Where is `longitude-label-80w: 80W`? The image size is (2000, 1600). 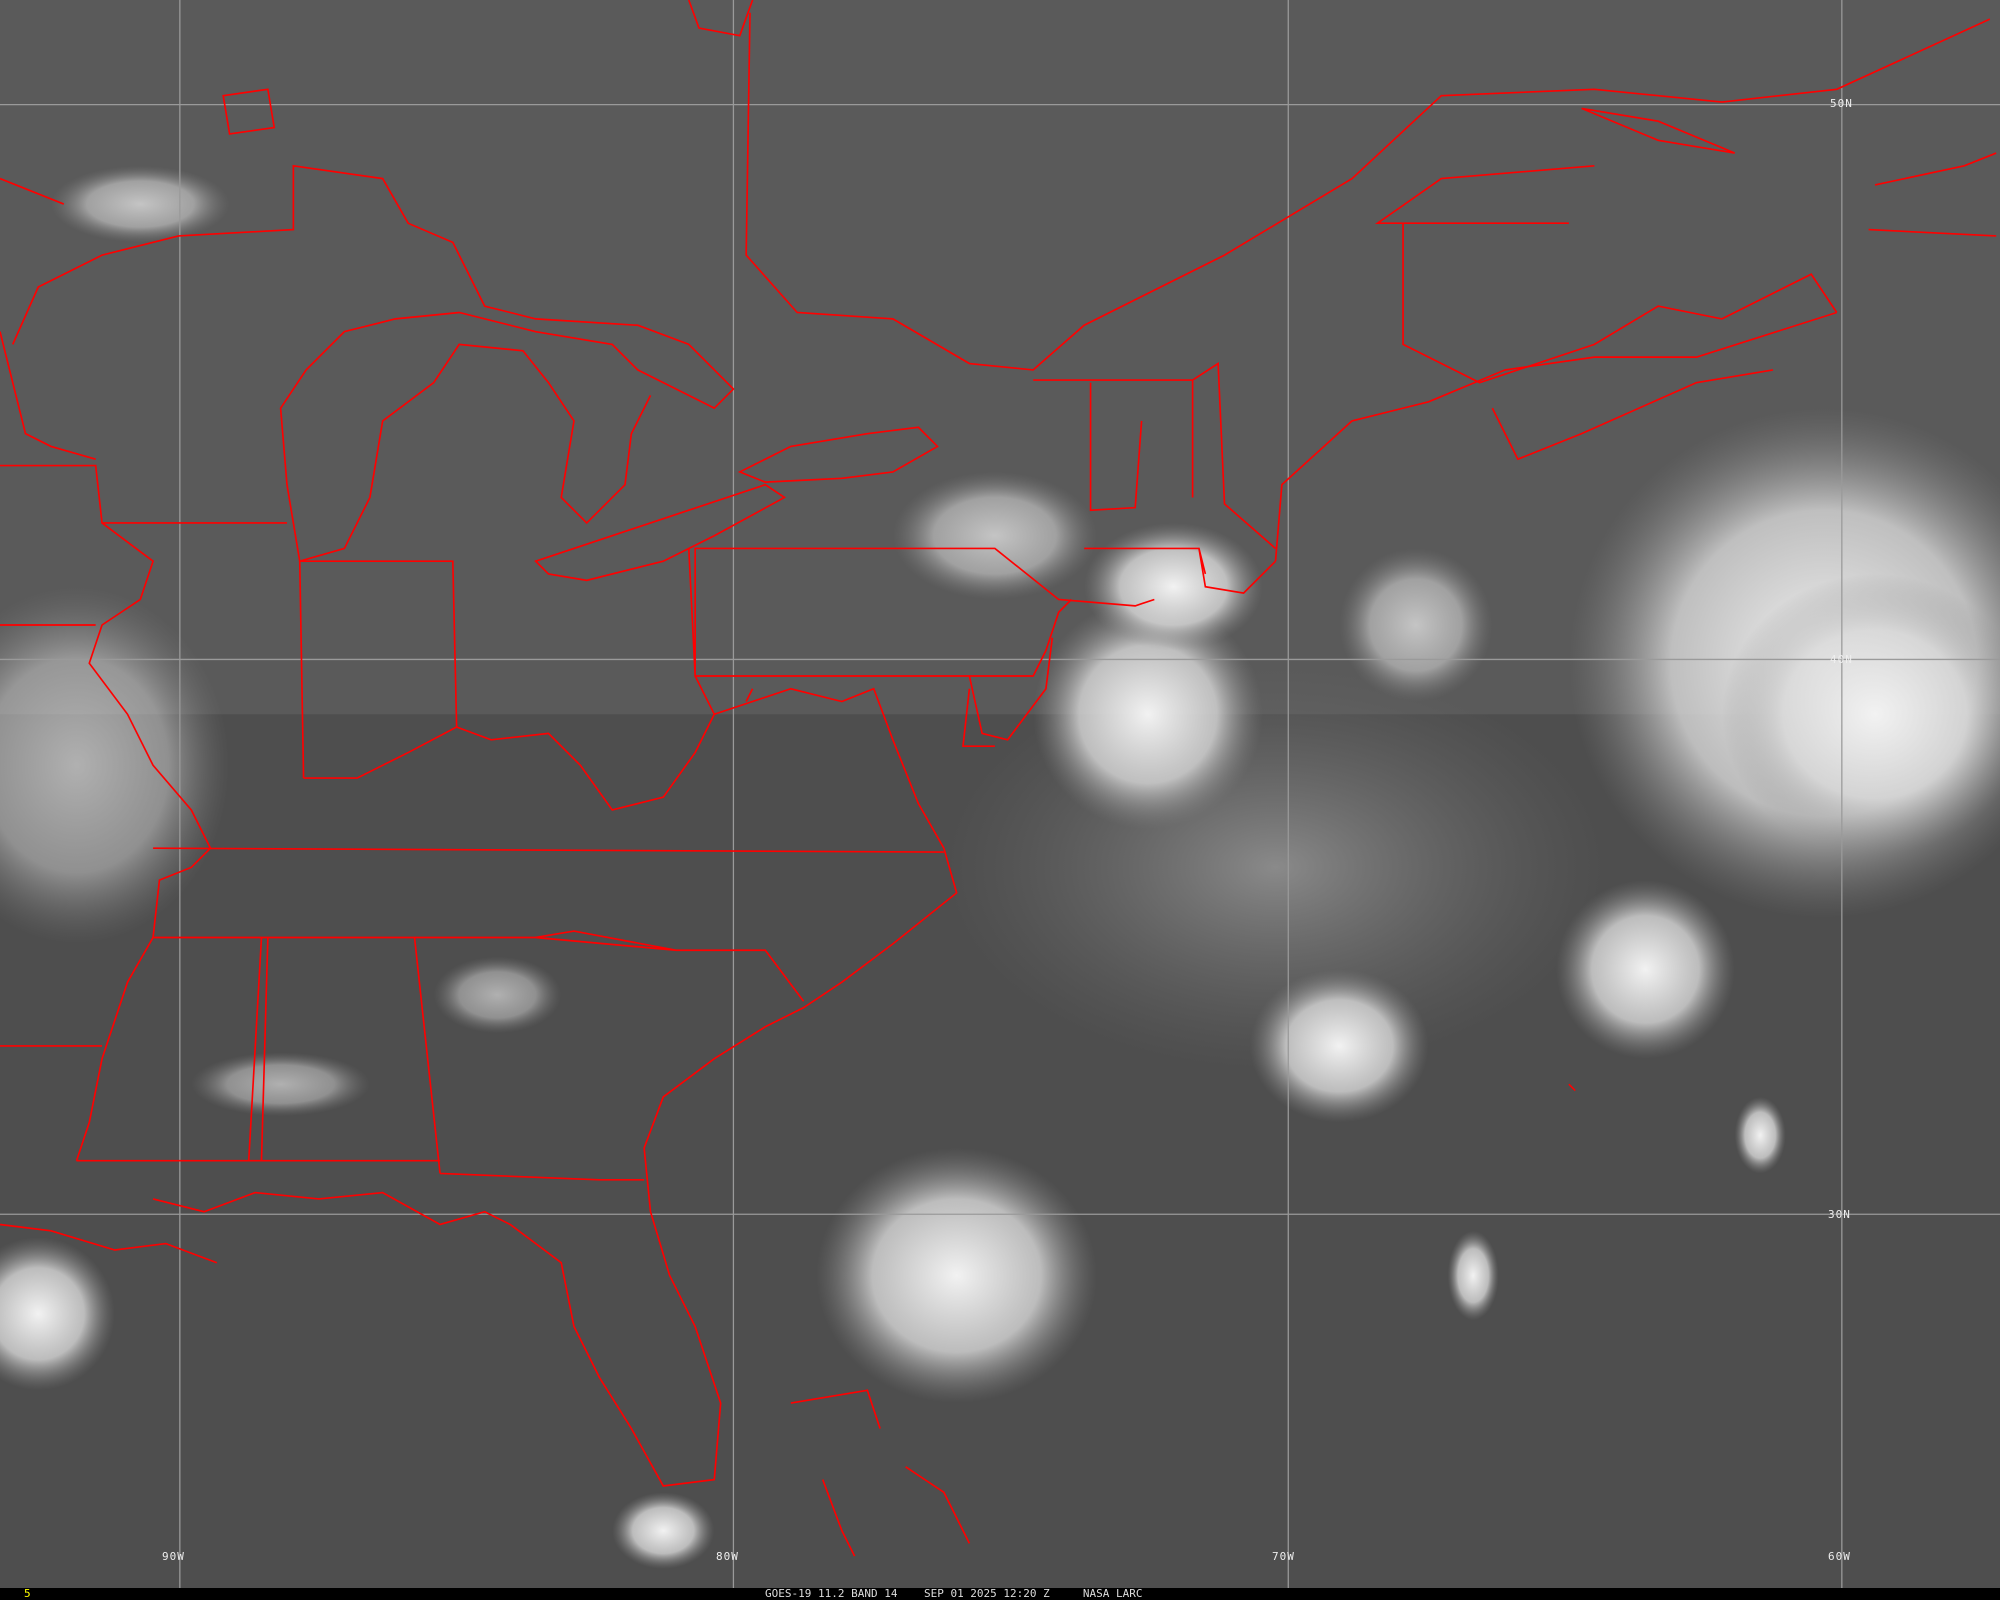
longitude-label-80w: 80W is located at coordinates (727, 1556).